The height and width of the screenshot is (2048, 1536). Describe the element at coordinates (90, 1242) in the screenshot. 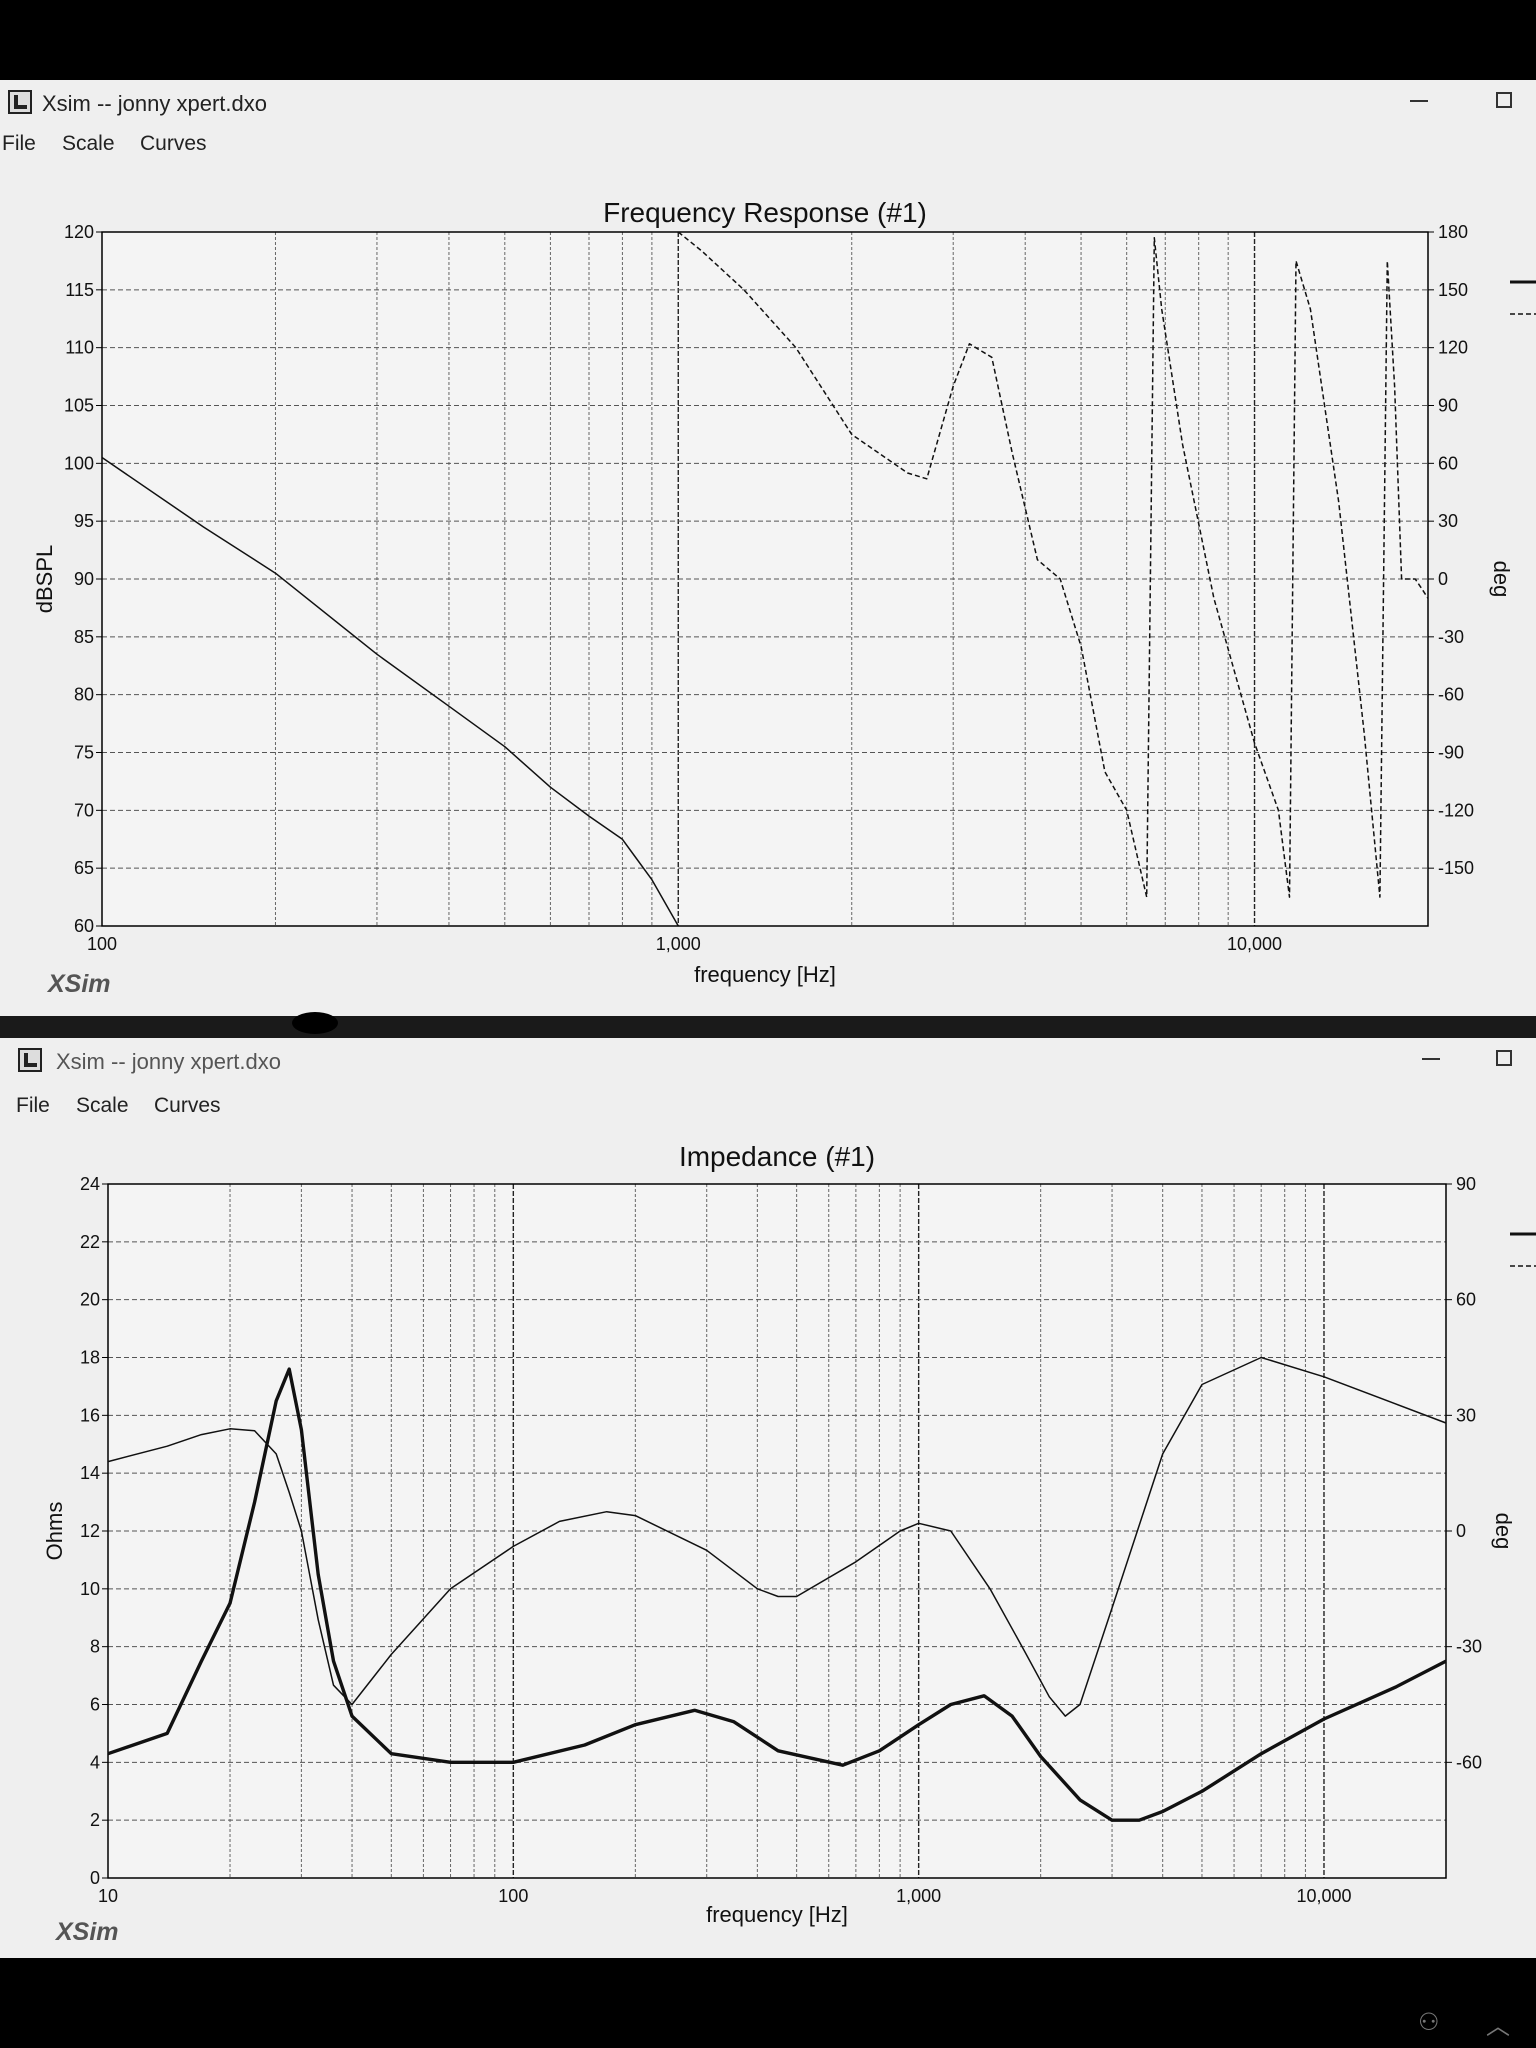

I see `y-tick-label: 22` at that location.